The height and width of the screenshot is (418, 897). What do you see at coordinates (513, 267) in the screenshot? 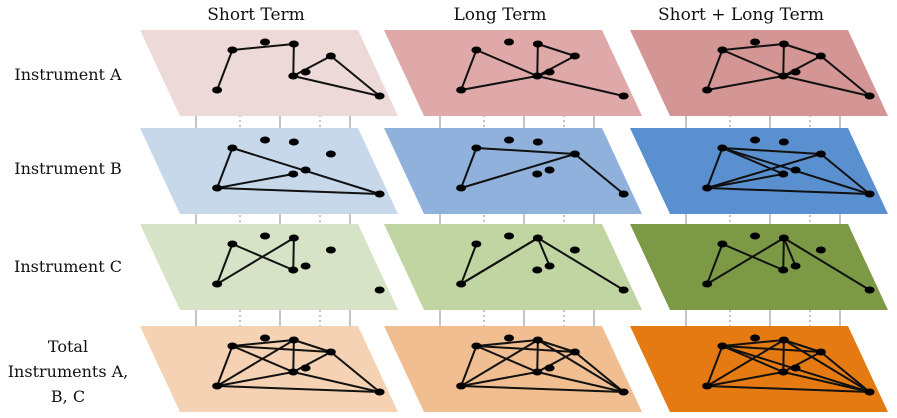
I see `panel-c-long-term` at bounding box center [513, 267].